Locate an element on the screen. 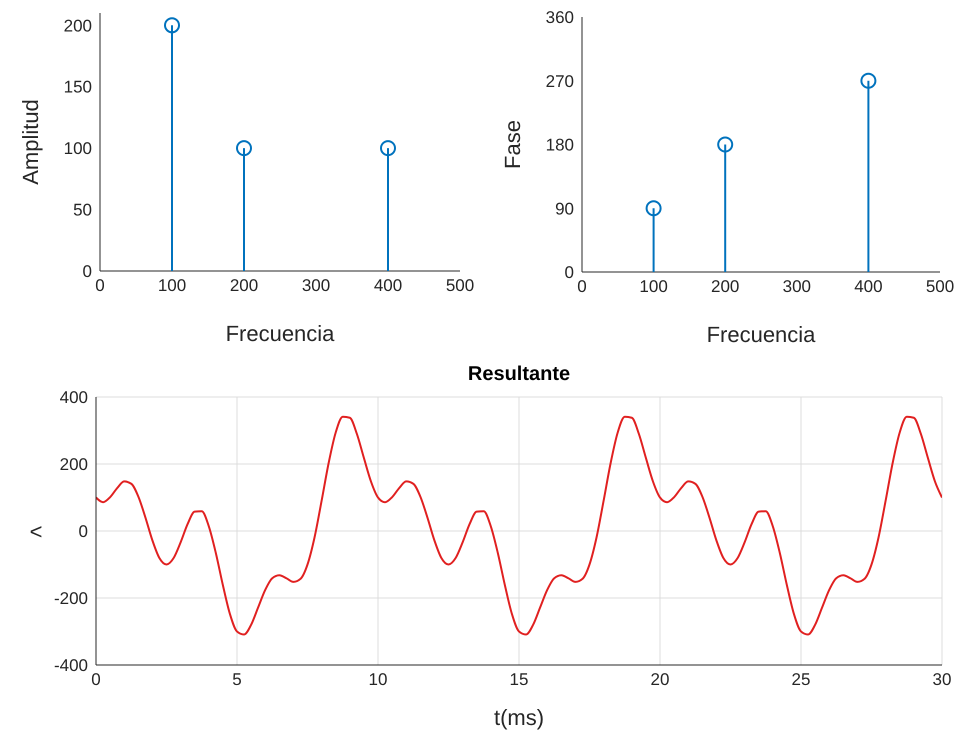 This screenshot has width=964, height=747. y-tick-label: 90 is located at coordinates (564, 208).